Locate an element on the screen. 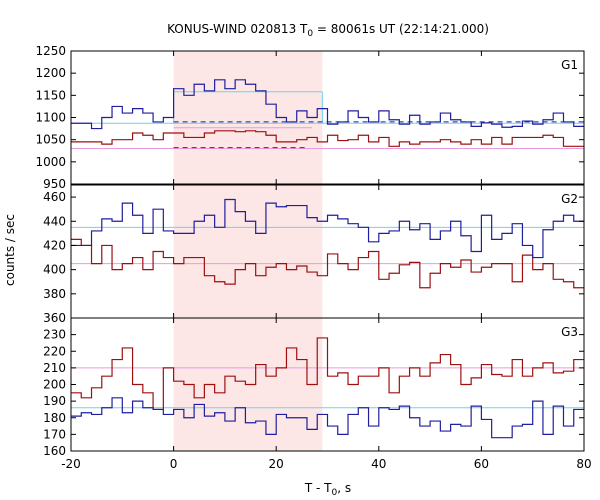  x-axis-title-subscript: 0 is located at coordinates (335, 493).